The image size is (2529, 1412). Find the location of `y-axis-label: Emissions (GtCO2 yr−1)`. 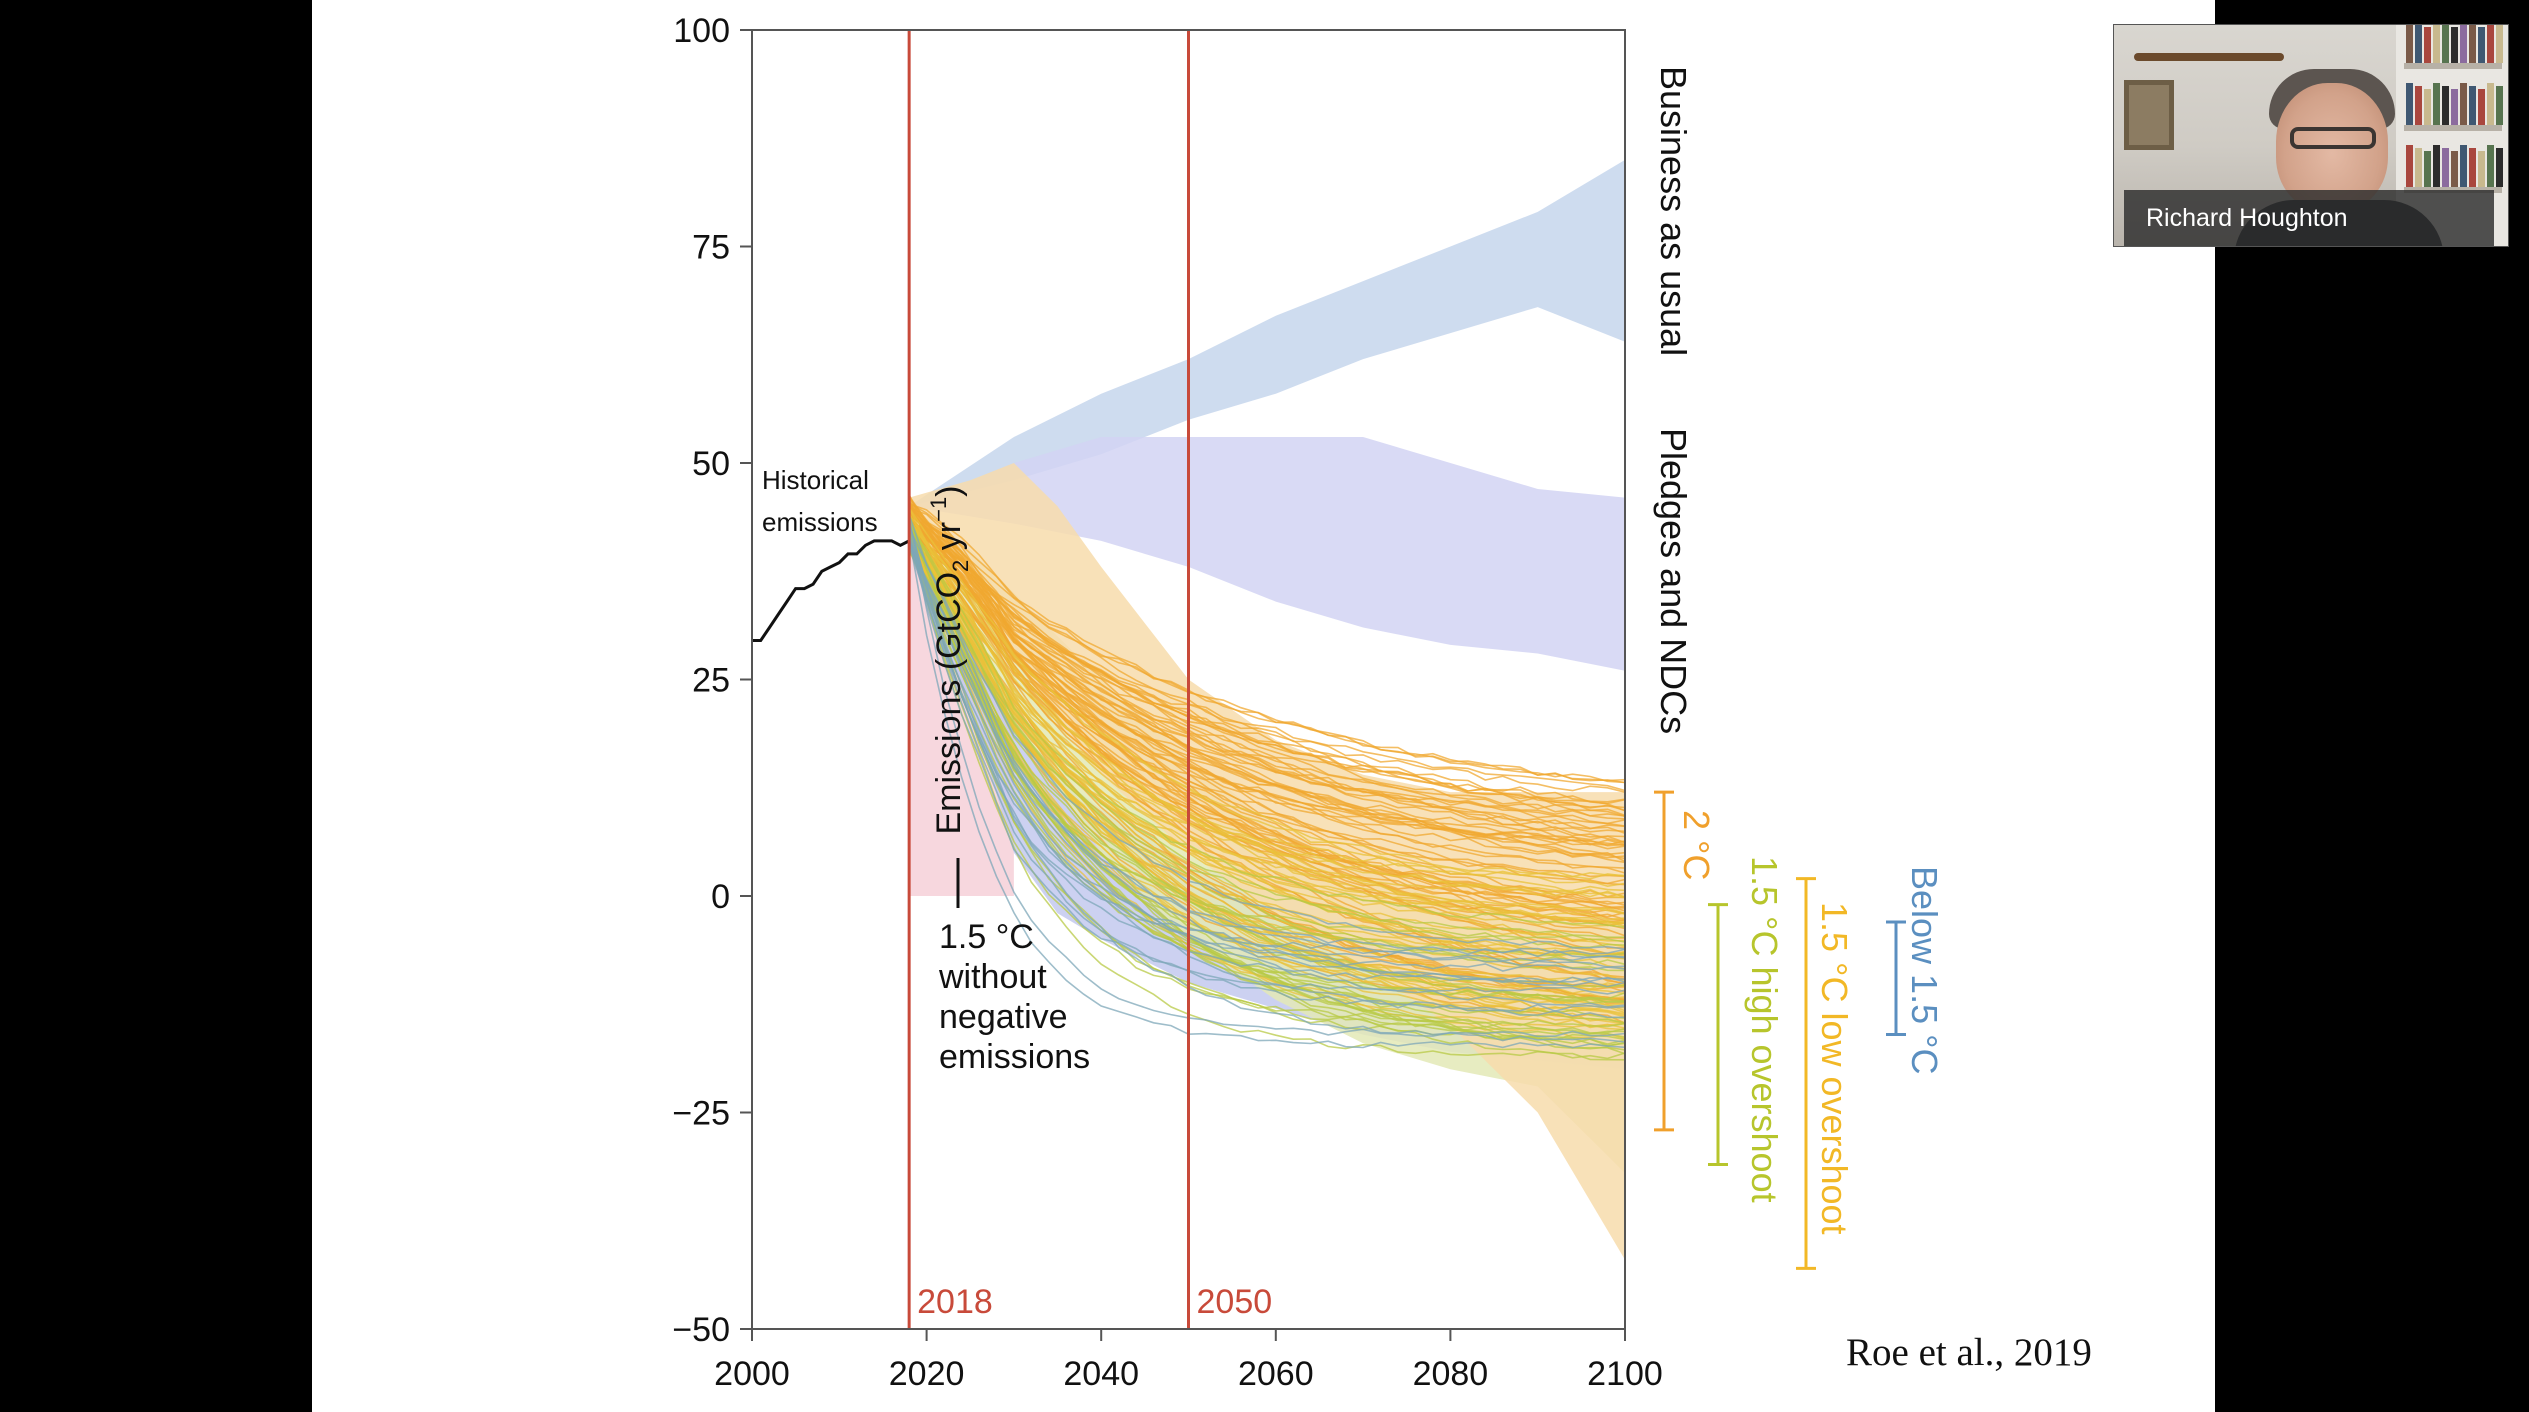

y-axis-label: Emissions (GtCO2 yr−1) is located at coordinates (949, 659).